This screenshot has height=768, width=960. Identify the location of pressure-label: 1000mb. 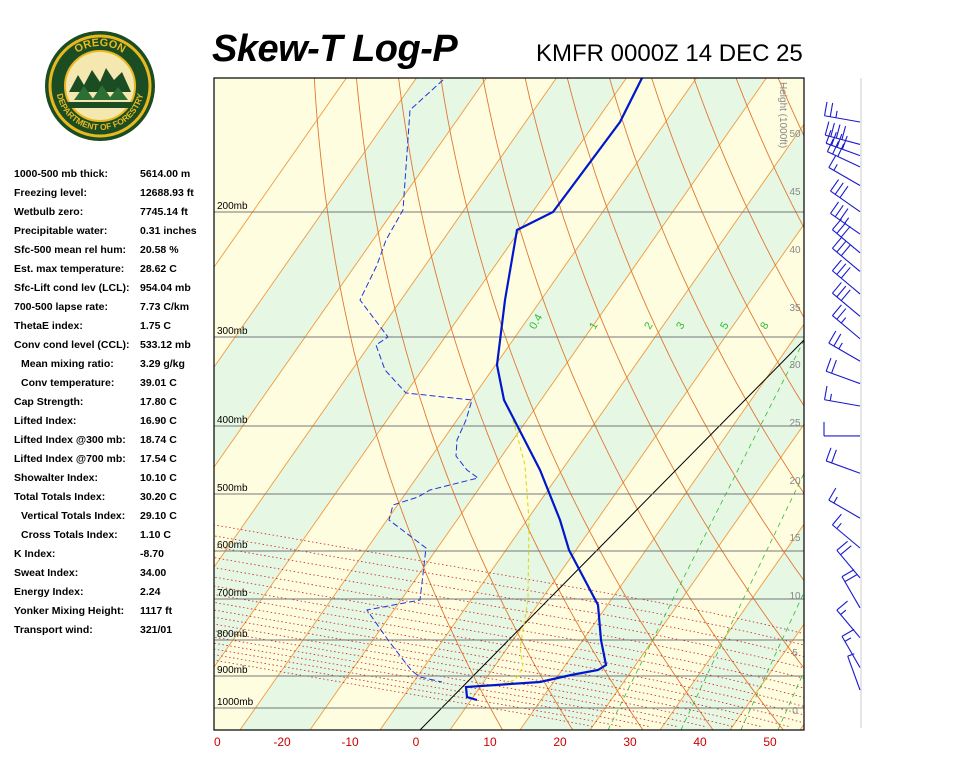
(235, 702).